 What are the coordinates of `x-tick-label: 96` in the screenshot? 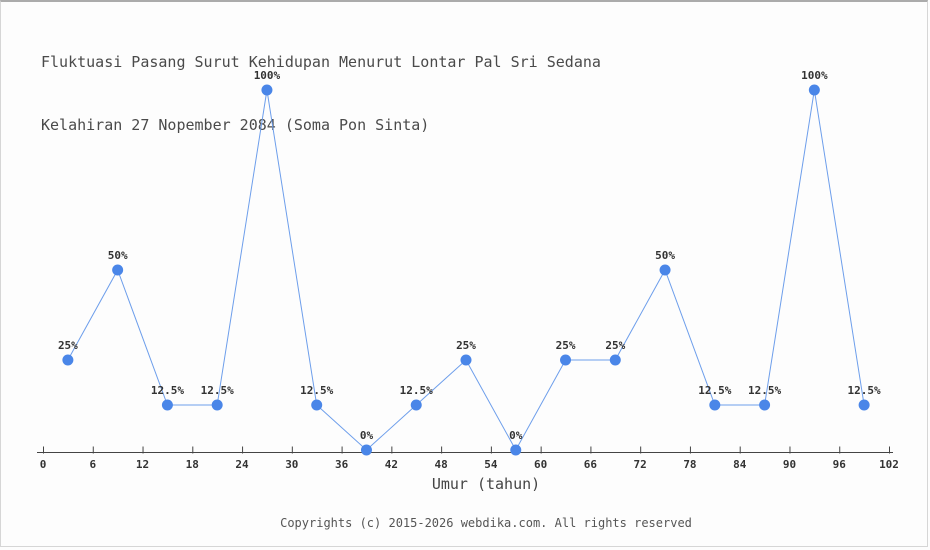 It's located at (840, 464).